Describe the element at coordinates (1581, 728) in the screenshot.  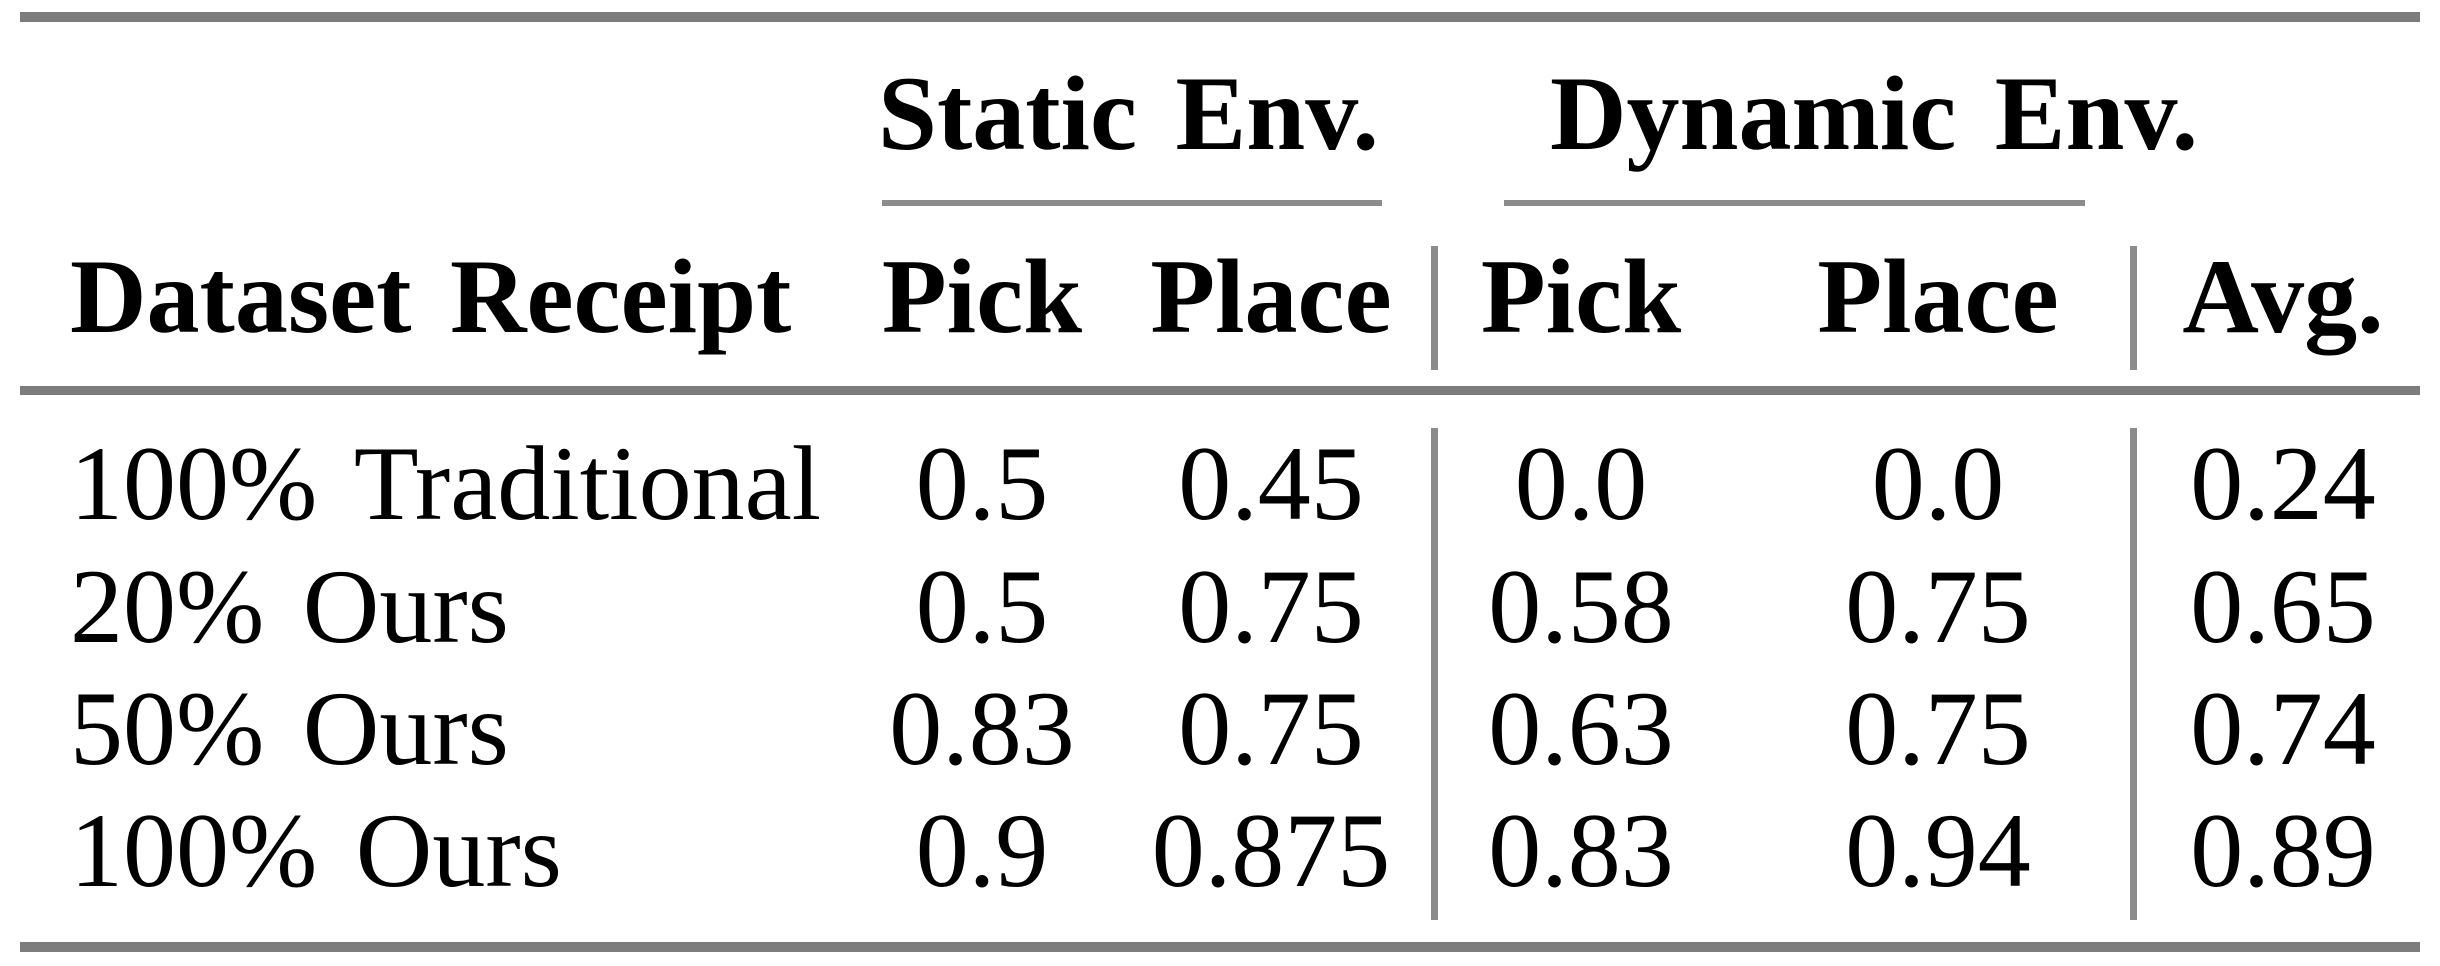
I see `cell-value: 0.63` at that location.